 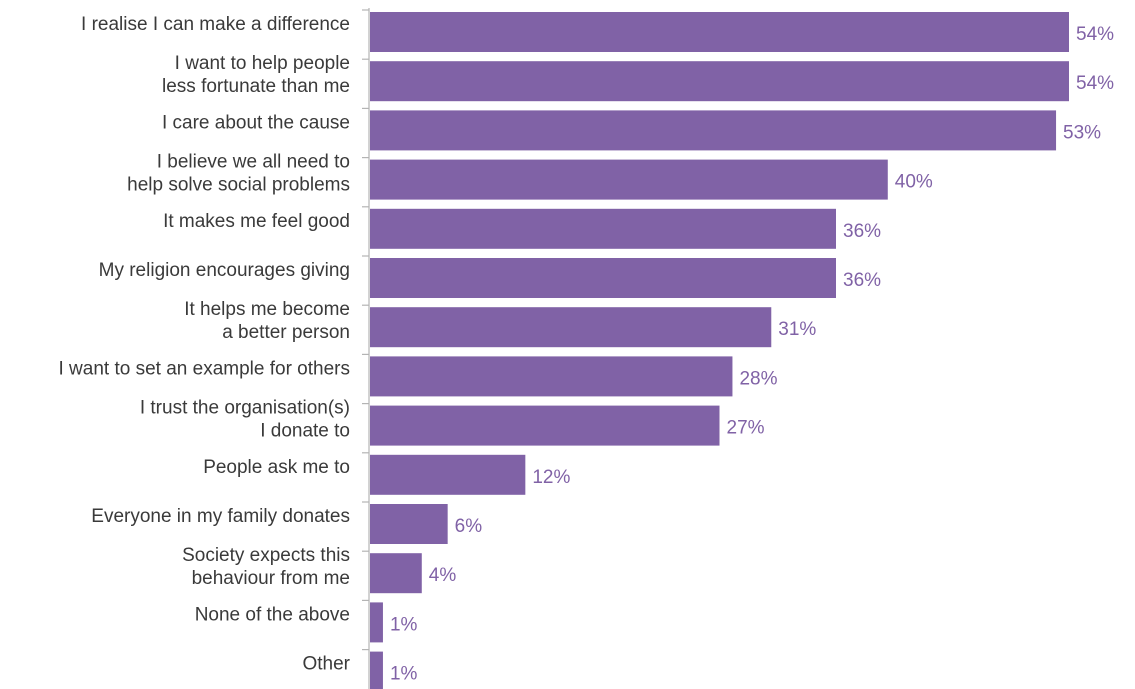 I want to click on category-label-line: I care about the cause, so click(x=256, y=122).